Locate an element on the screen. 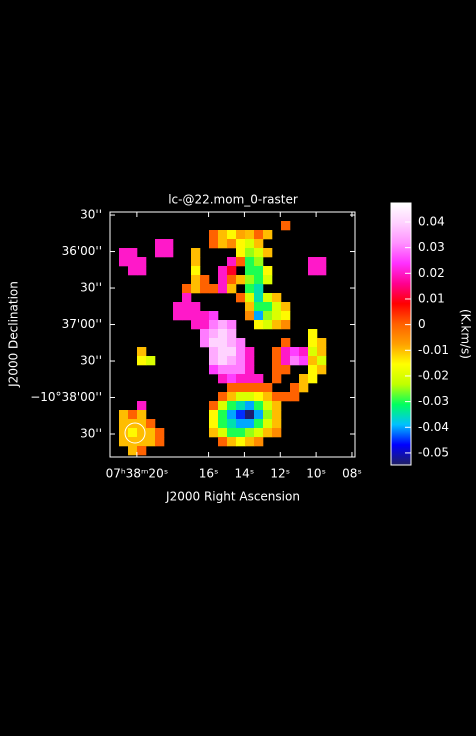  colorbar-tick-label: -0.01 is located at coordinates (433, 350).